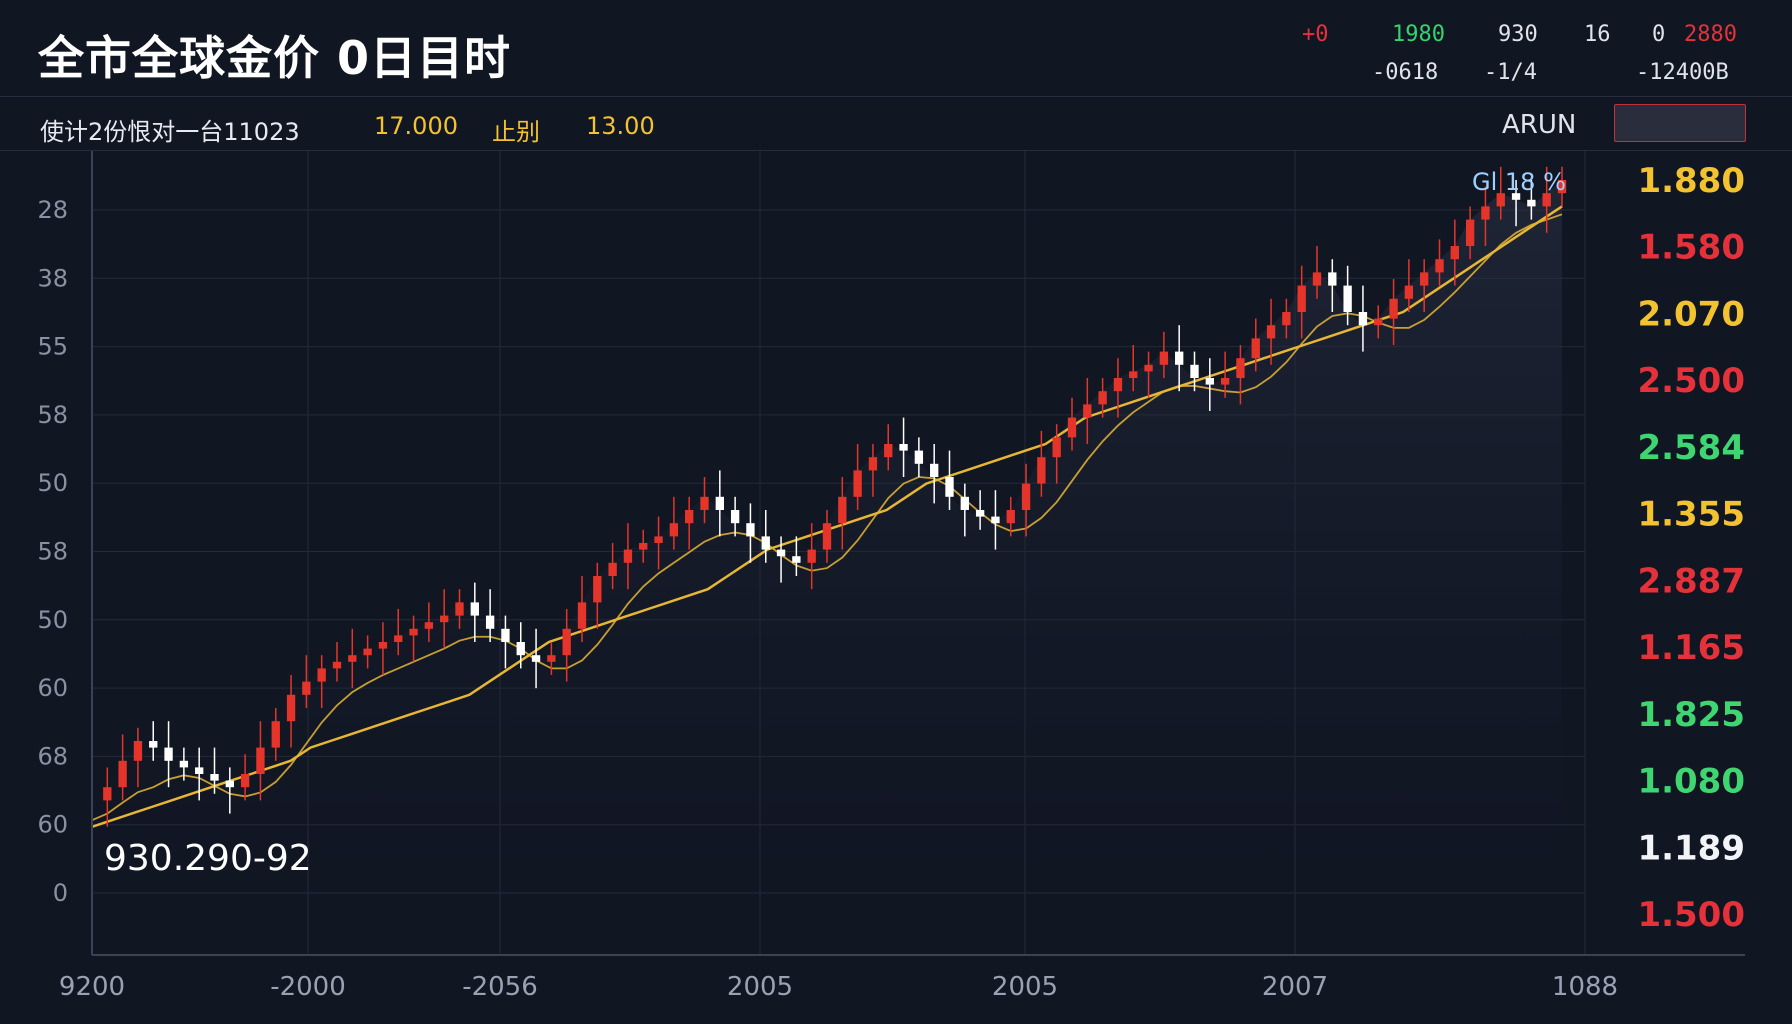 The image size is (1792, 1024). Describe the element at coordinates (1597, 34) in the screenshot. I see `ticker-value-b: 16` at that location.